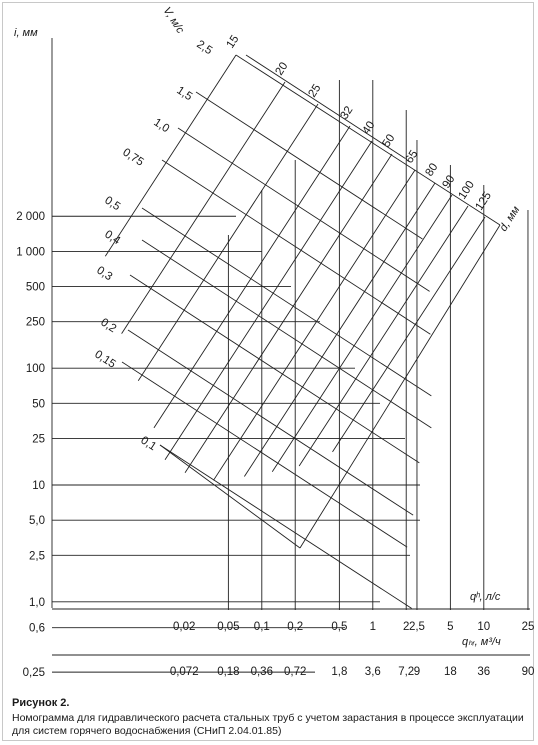  What do you see at coordinates (373, 627) in the screenshot?
I see `x-tick-label-ls: 1` at bounding box center [373, 627].